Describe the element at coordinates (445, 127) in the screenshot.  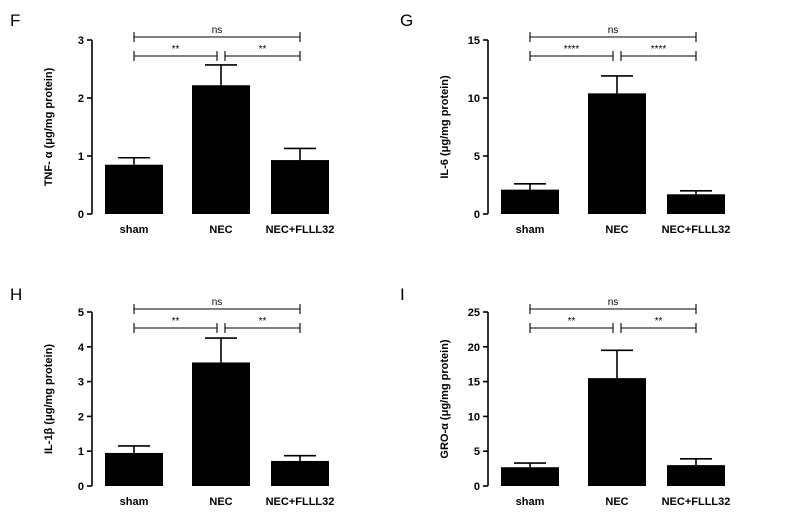
I see `y-axis-label: IL-6 (μg/mg protein)` at that location.